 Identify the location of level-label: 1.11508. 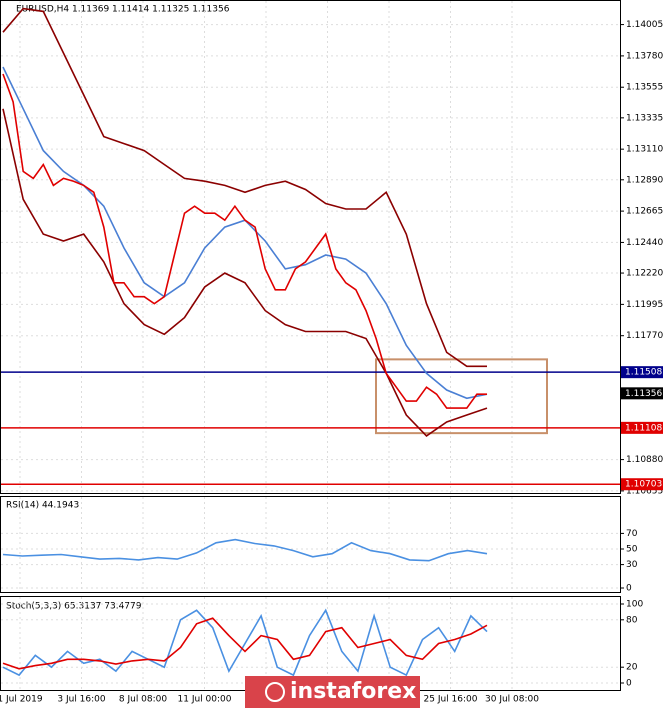
(643, 373).